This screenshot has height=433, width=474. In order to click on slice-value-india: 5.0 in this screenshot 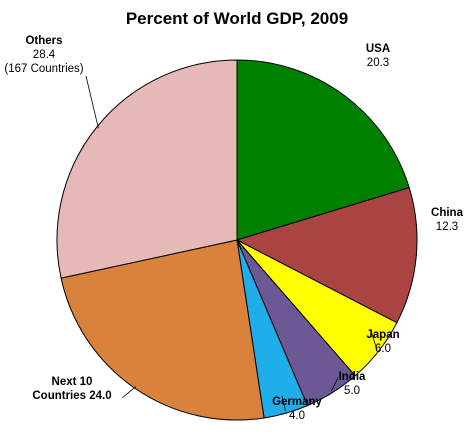, I will do `click(352, 391)`.